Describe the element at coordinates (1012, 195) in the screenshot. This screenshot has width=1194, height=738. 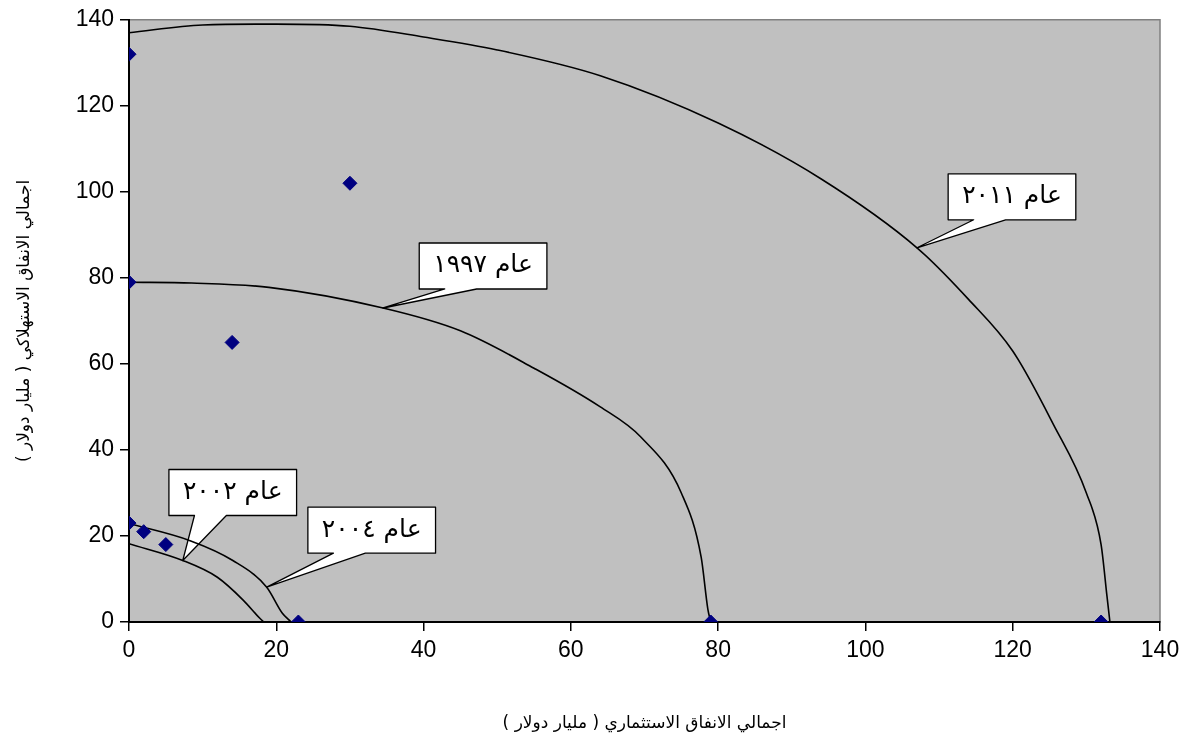
I see `annotation: عام ٢٠١١` at that location.